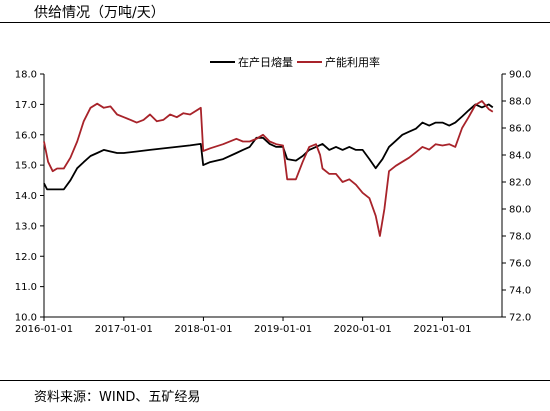 Image resolution: width=550 pixels, height=411 pixels. What do you see at coordinates (265, 62) in the screenshot?
I see `legend-label-production: 在产日熔量` at bounding box center [265, 62].